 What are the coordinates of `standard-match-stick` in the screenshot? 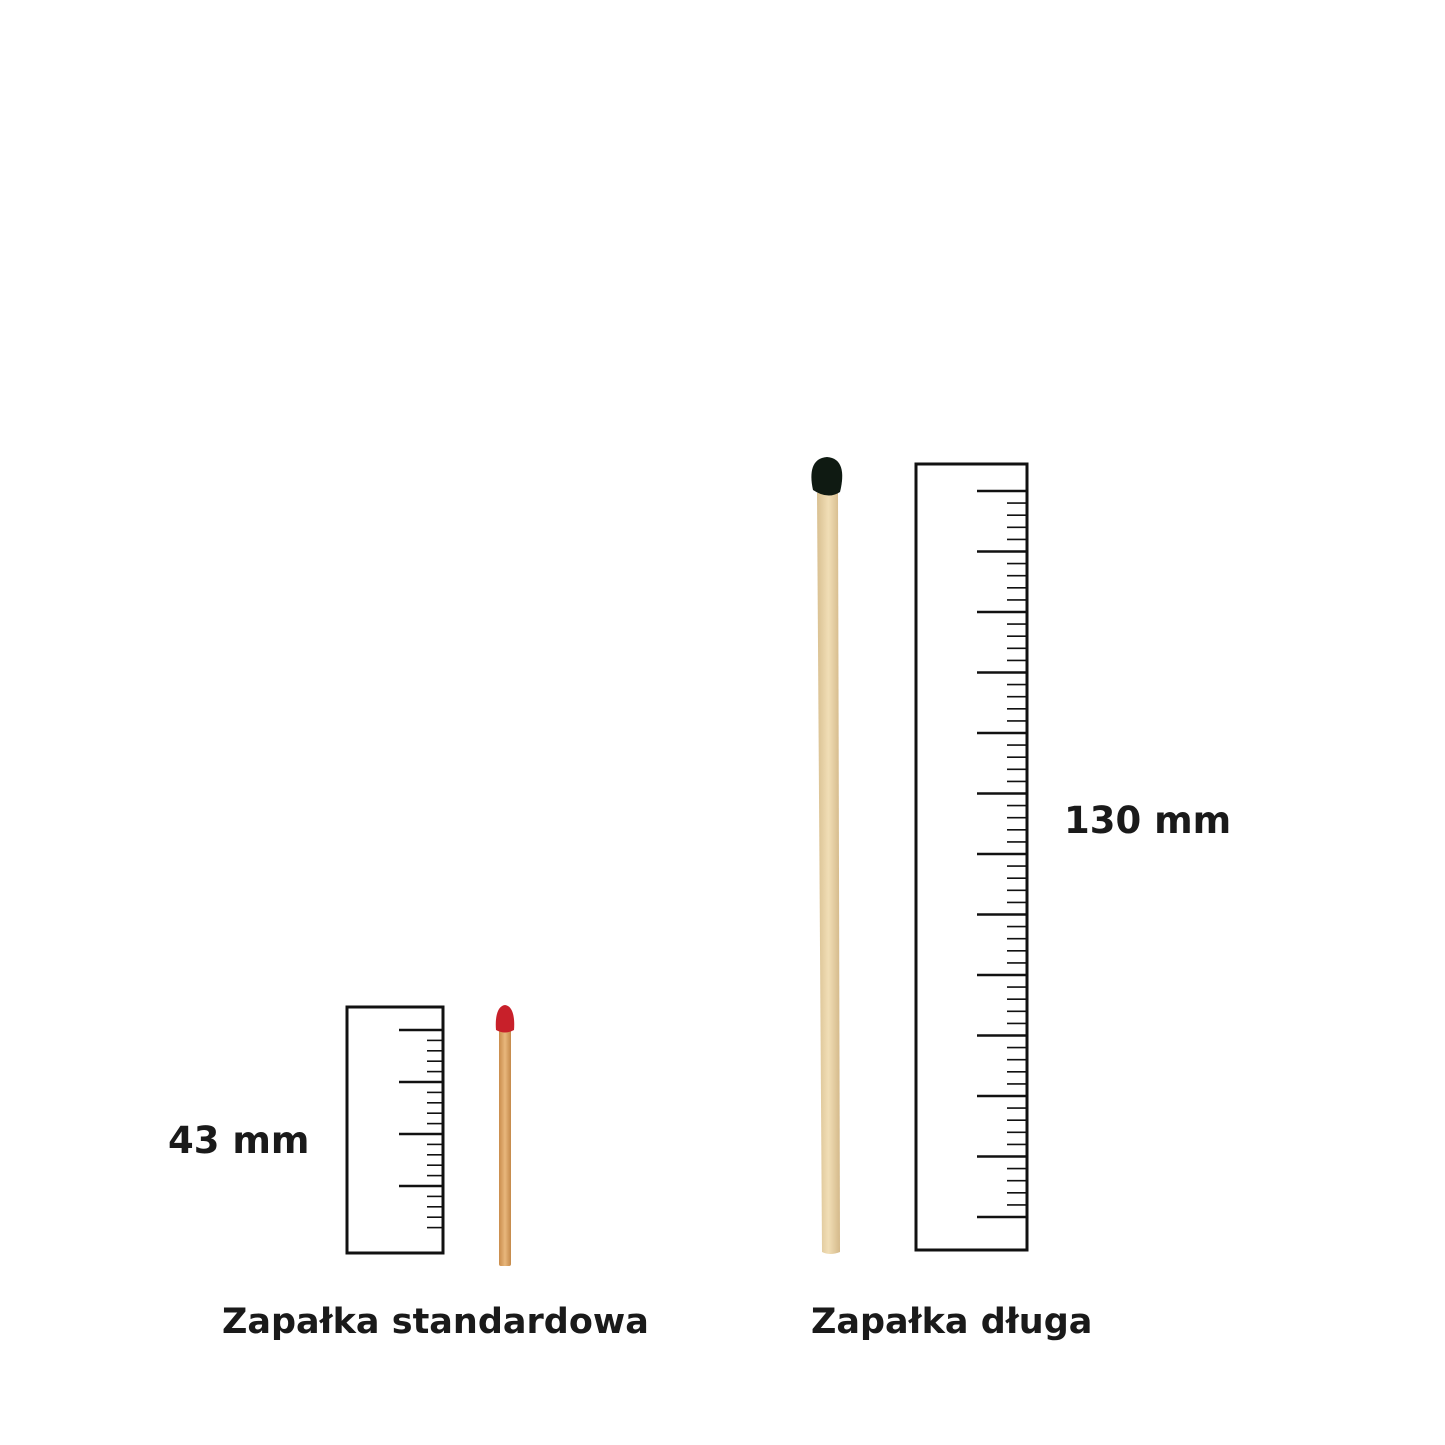 It's located at (505, 1148).